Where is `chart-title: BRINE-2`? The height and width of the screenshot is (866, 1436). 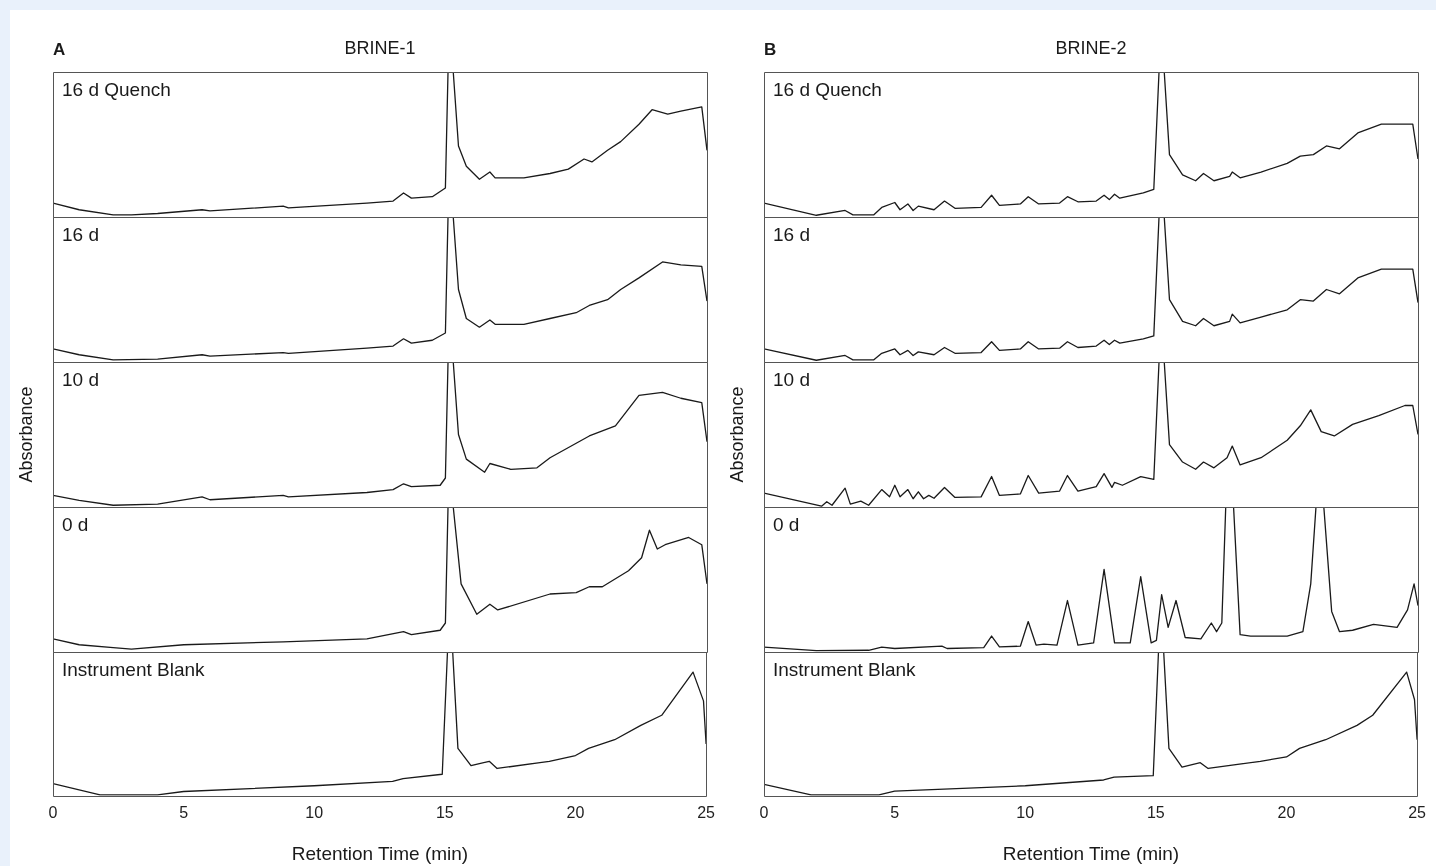 chart-title: BRINE-2 is located at coordinates (1091, 48).